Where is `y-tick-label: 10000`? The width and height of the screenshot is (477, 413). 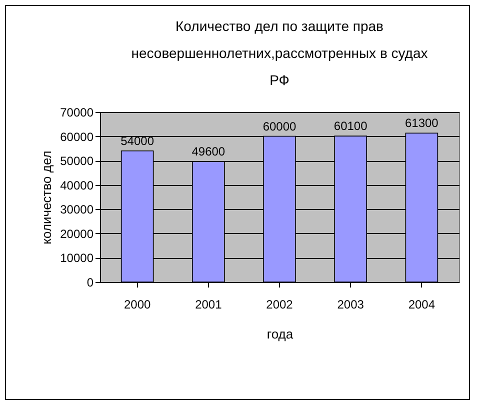 y-tick-label: 10000 is located at coordinates (77, 258).